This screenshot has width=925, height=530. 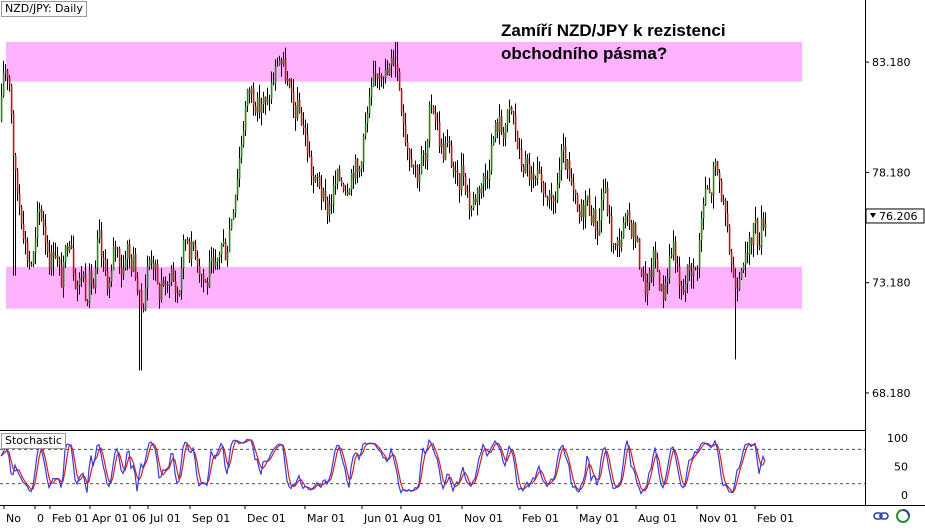 What do you see at coordinates (540, 518) in the screenshot?
I see `time-tick-label: Feb 01` at bounding box center [540, 518].